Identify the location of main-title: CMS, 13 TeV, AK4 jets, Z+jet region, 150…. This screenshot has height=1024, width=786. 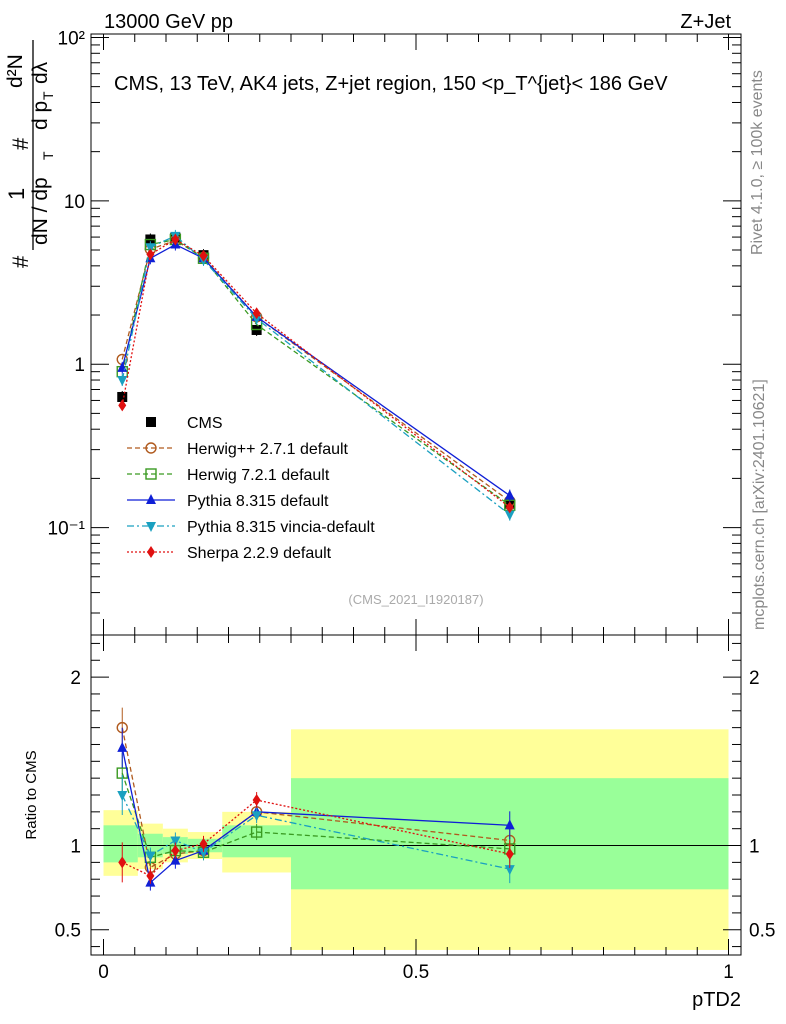
(391, 84).